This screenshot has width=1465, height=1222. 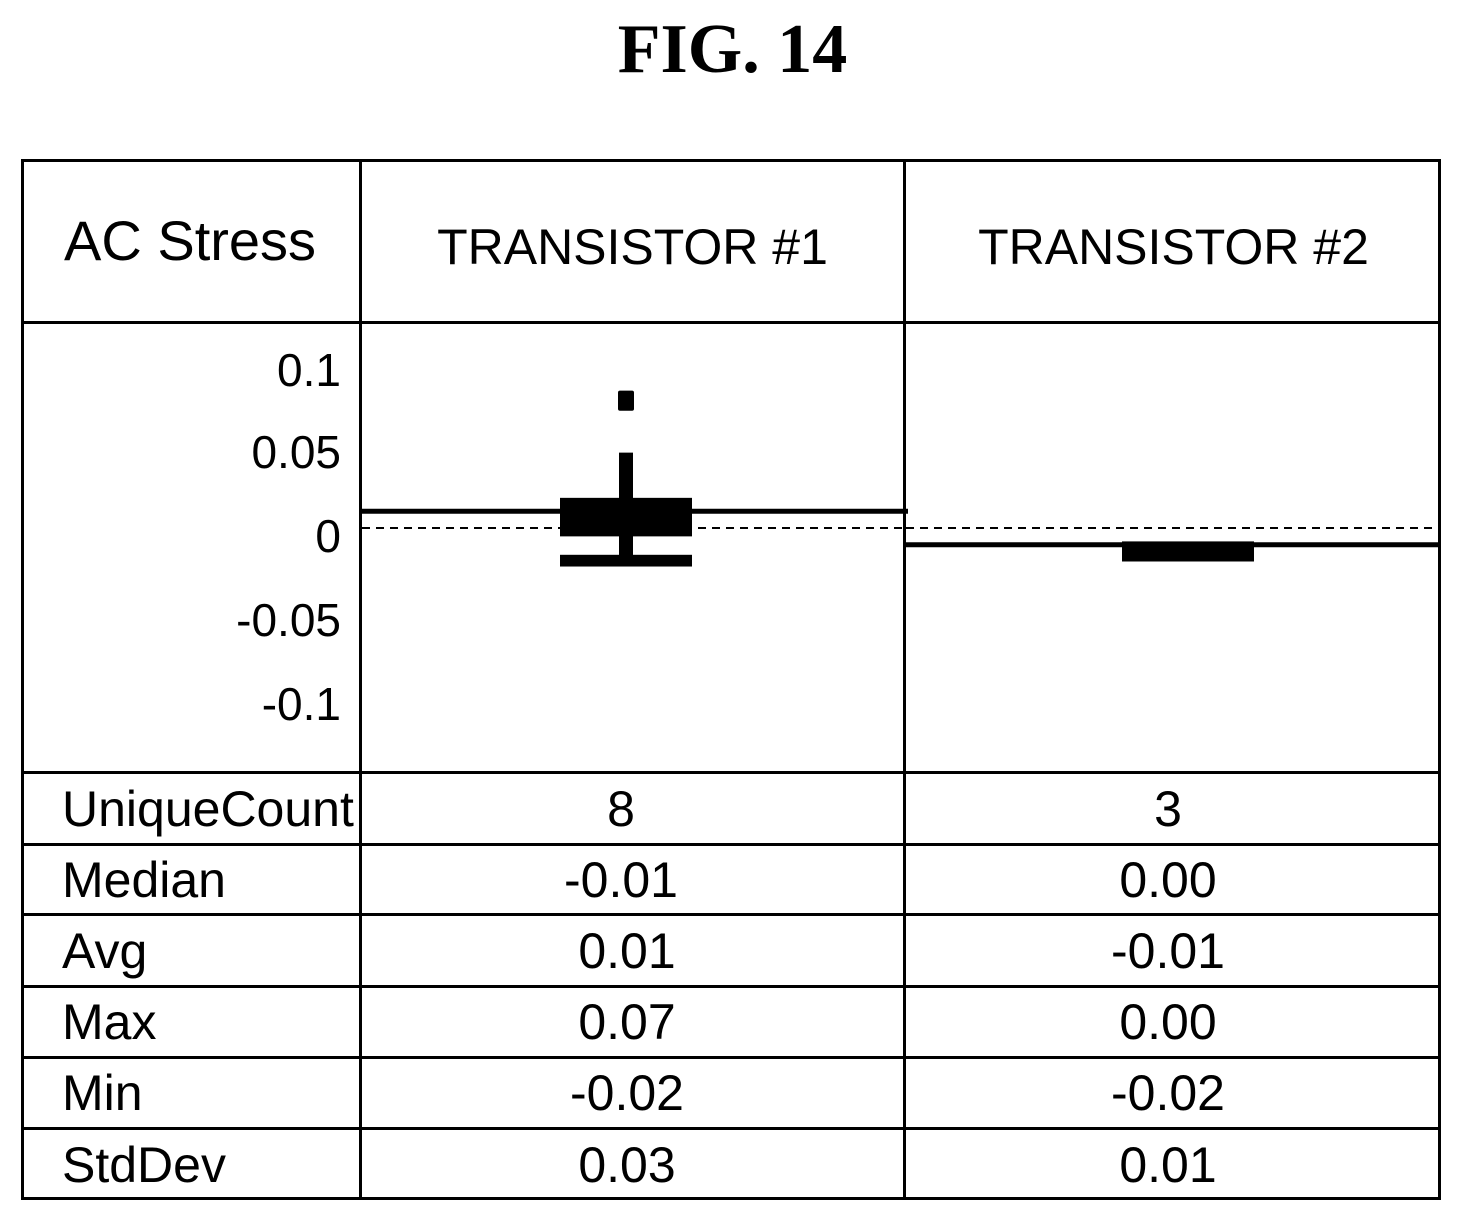 I want to click on y-tick-label: 0, so click(x=328, y=536).